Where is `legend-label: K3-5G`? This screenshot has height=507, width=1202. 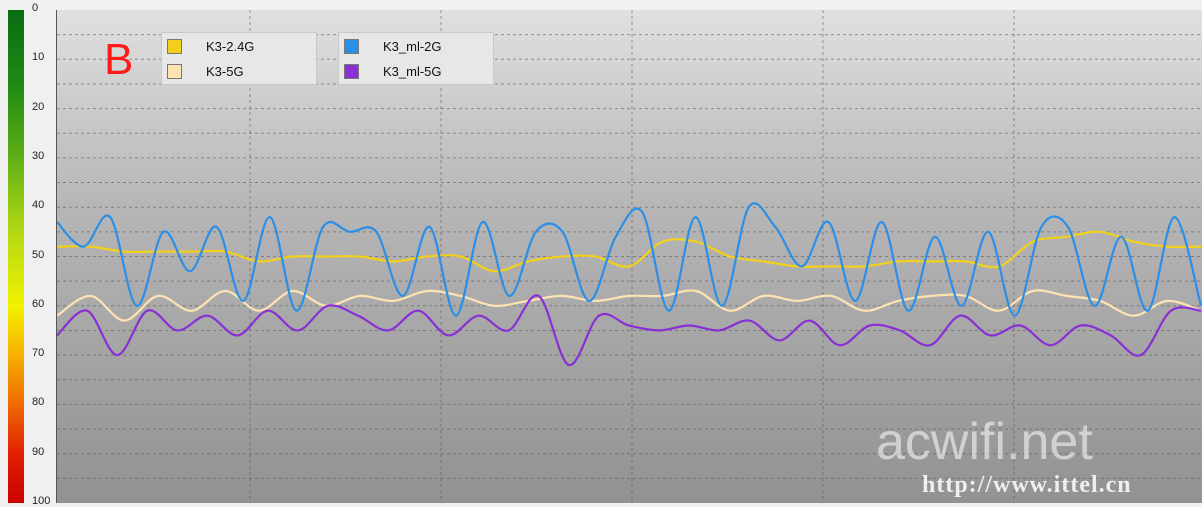 legend-label: K3-5G is located at coordinates (225, 71).